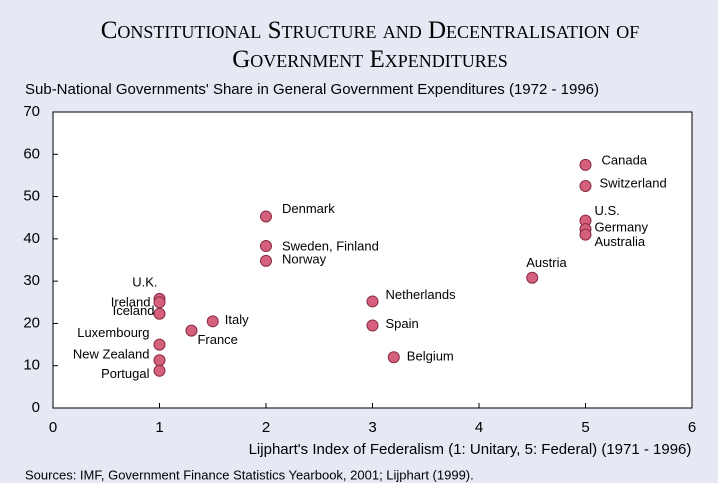 This screenshot has height=483, width=718. What do you see at coordinates (402, 323) in the screenshot?
I see `point-label: Spain` at bounding box center [402, 323].